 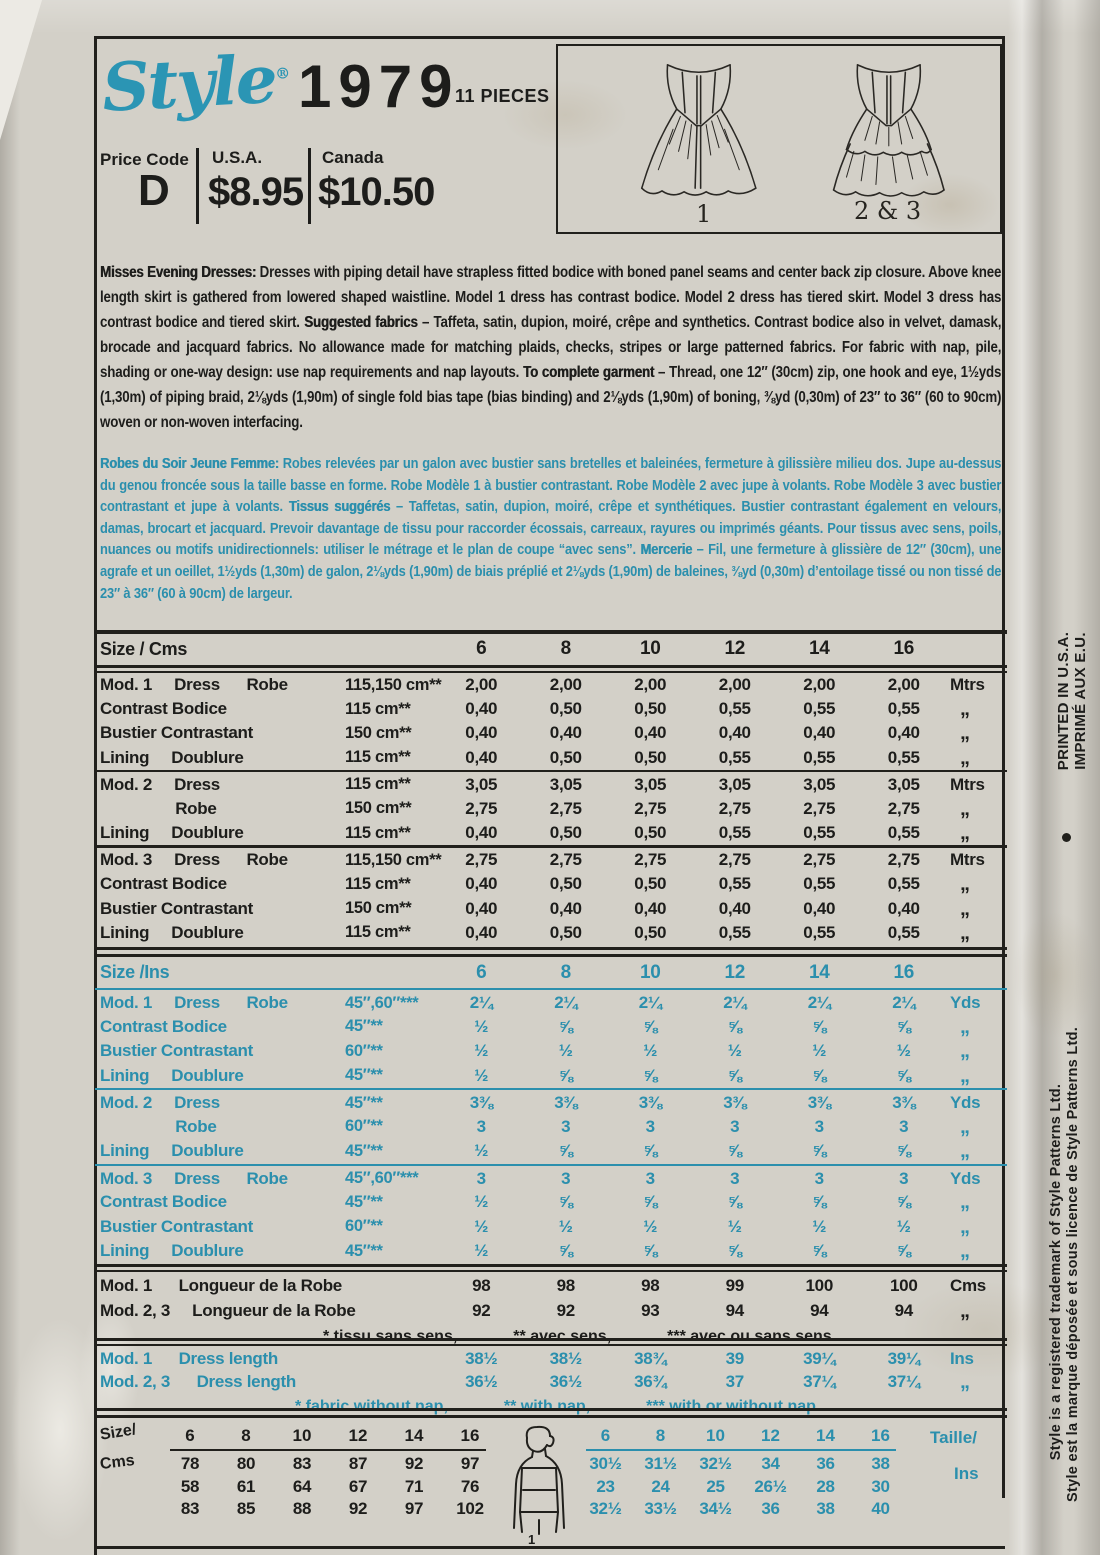 What do you see at coordinates (565, 932) in the screenshot?
I see `yardage-value: 0,50` at bounding box center [565, 932].